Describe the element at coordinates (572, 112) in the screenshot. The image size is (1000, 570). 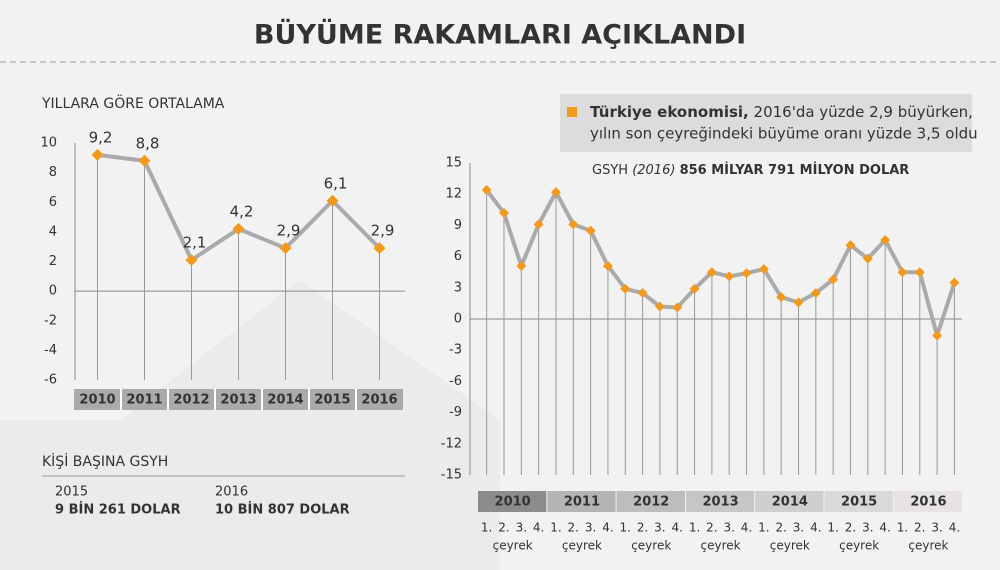
I see `note-marker` at that location.